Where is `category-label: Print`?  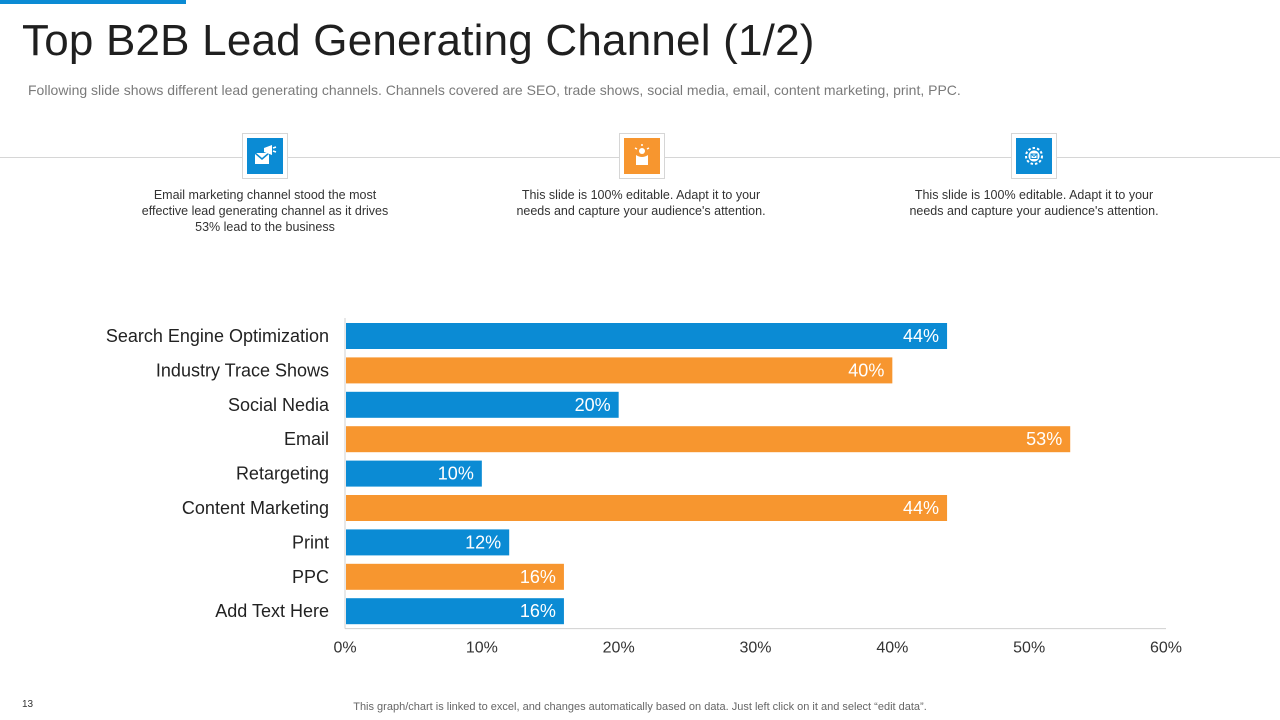 category-label: Print is located at coordinates (310, 542).